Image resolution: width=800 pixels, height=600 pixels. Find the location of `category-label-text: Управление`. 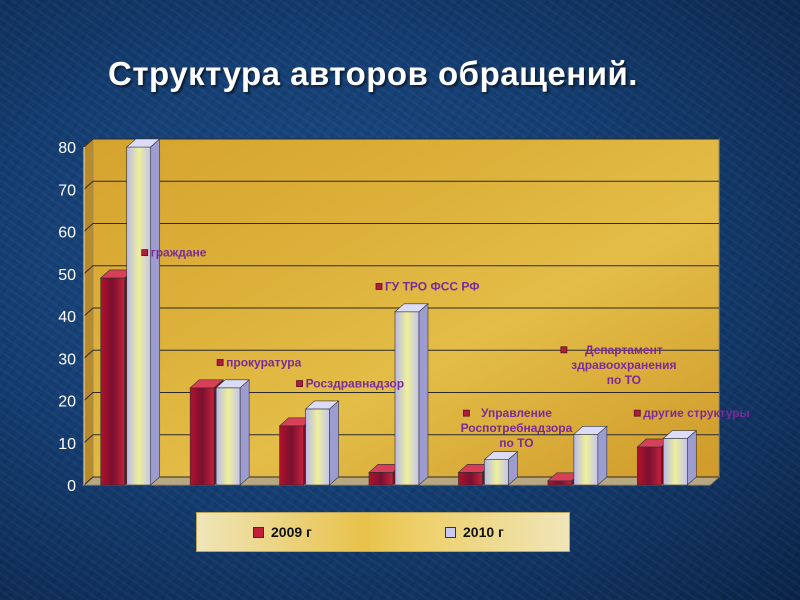

category-label-text: Управление is located at coordinates (516, 413).